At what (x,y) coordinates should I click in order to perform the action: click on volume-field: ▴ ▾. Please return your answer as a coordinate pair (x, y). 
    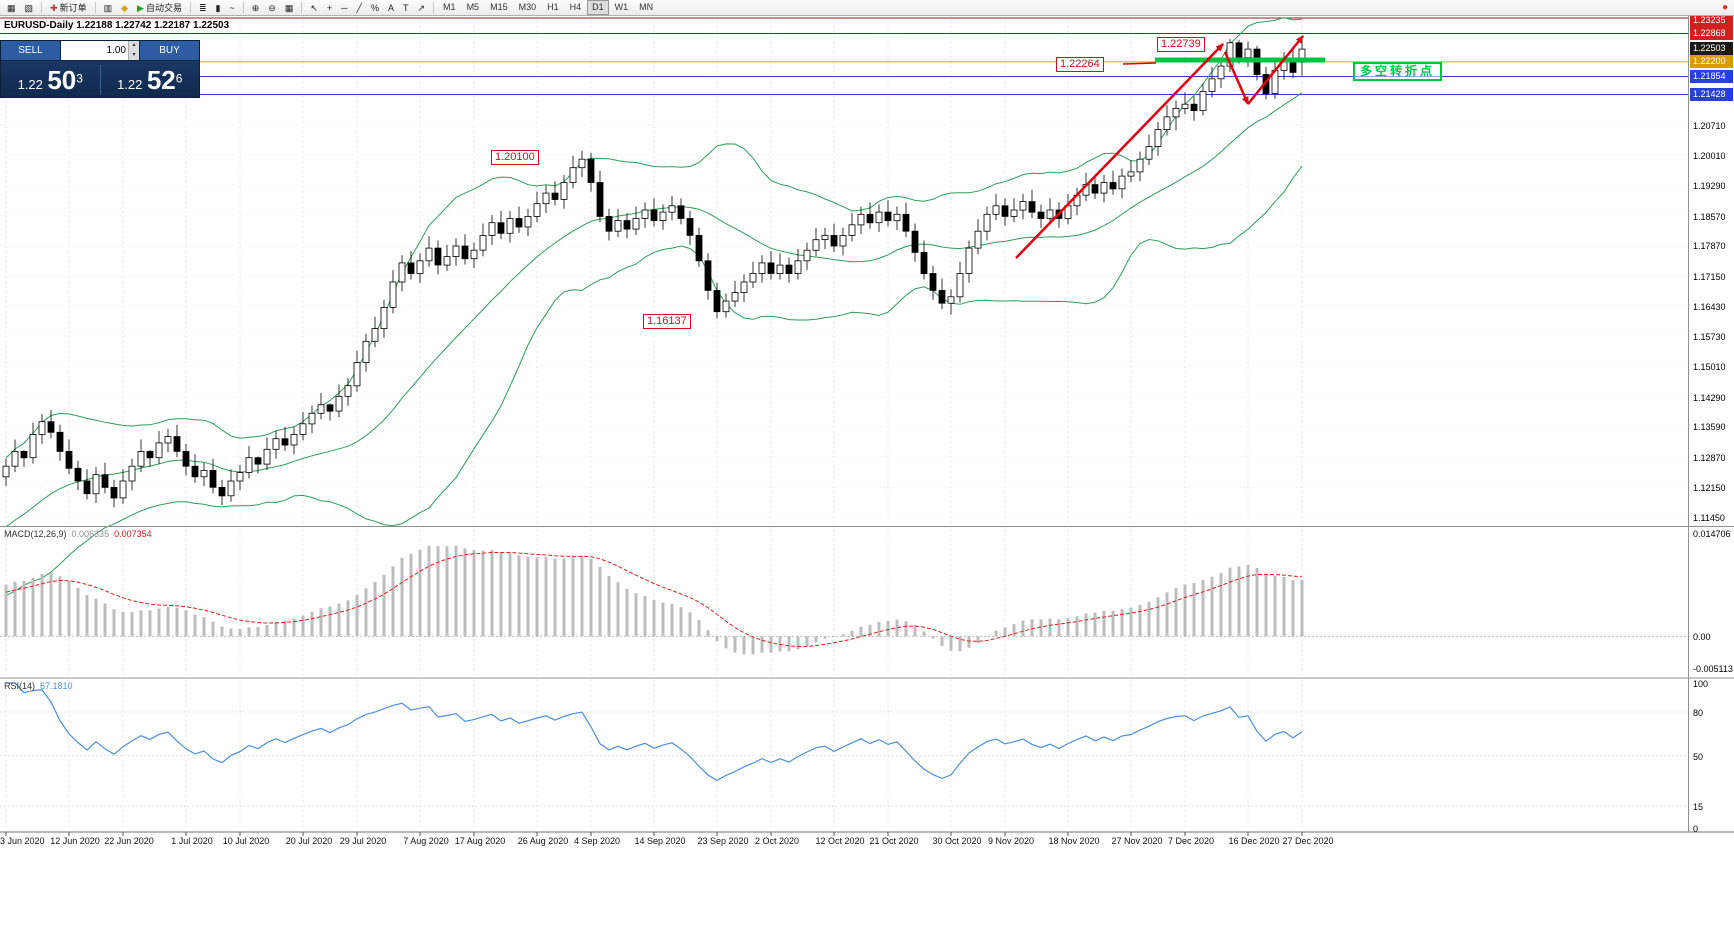
    Looking at the image, I should click on (100, 50).